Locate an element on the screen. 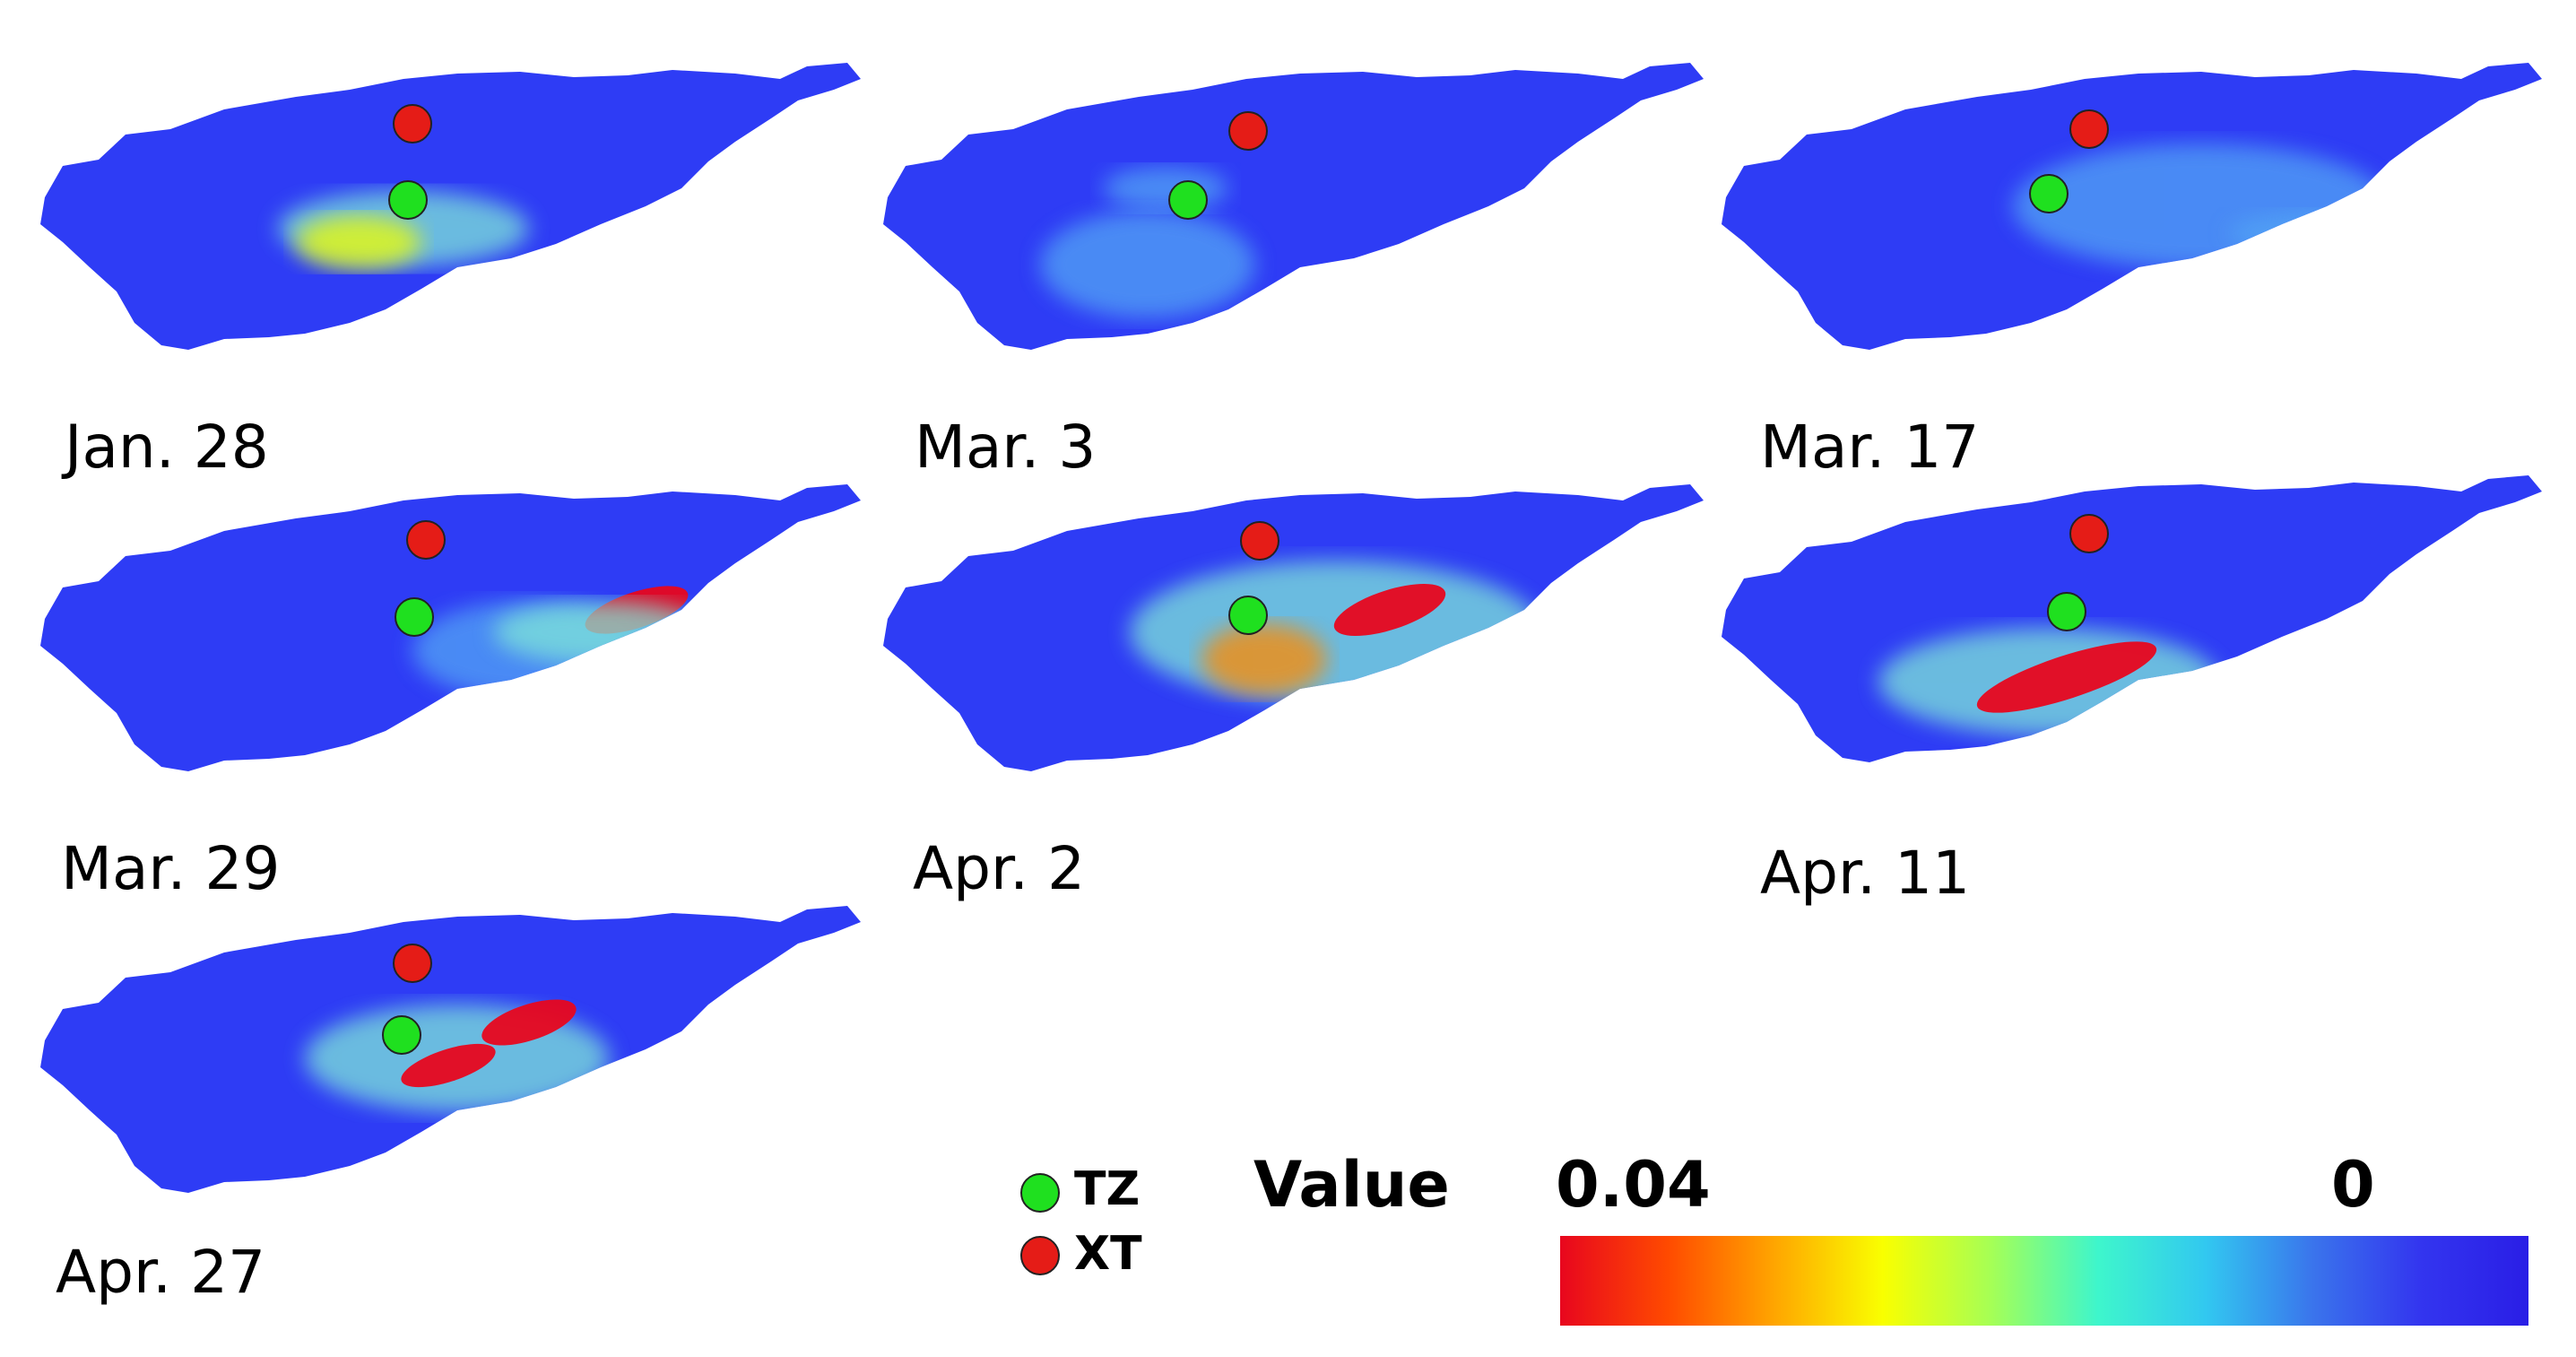 This screenshot has width=2576, height=1357. map-panel-apr-2: Apr. 2 is located at coordinates (1291, 689).